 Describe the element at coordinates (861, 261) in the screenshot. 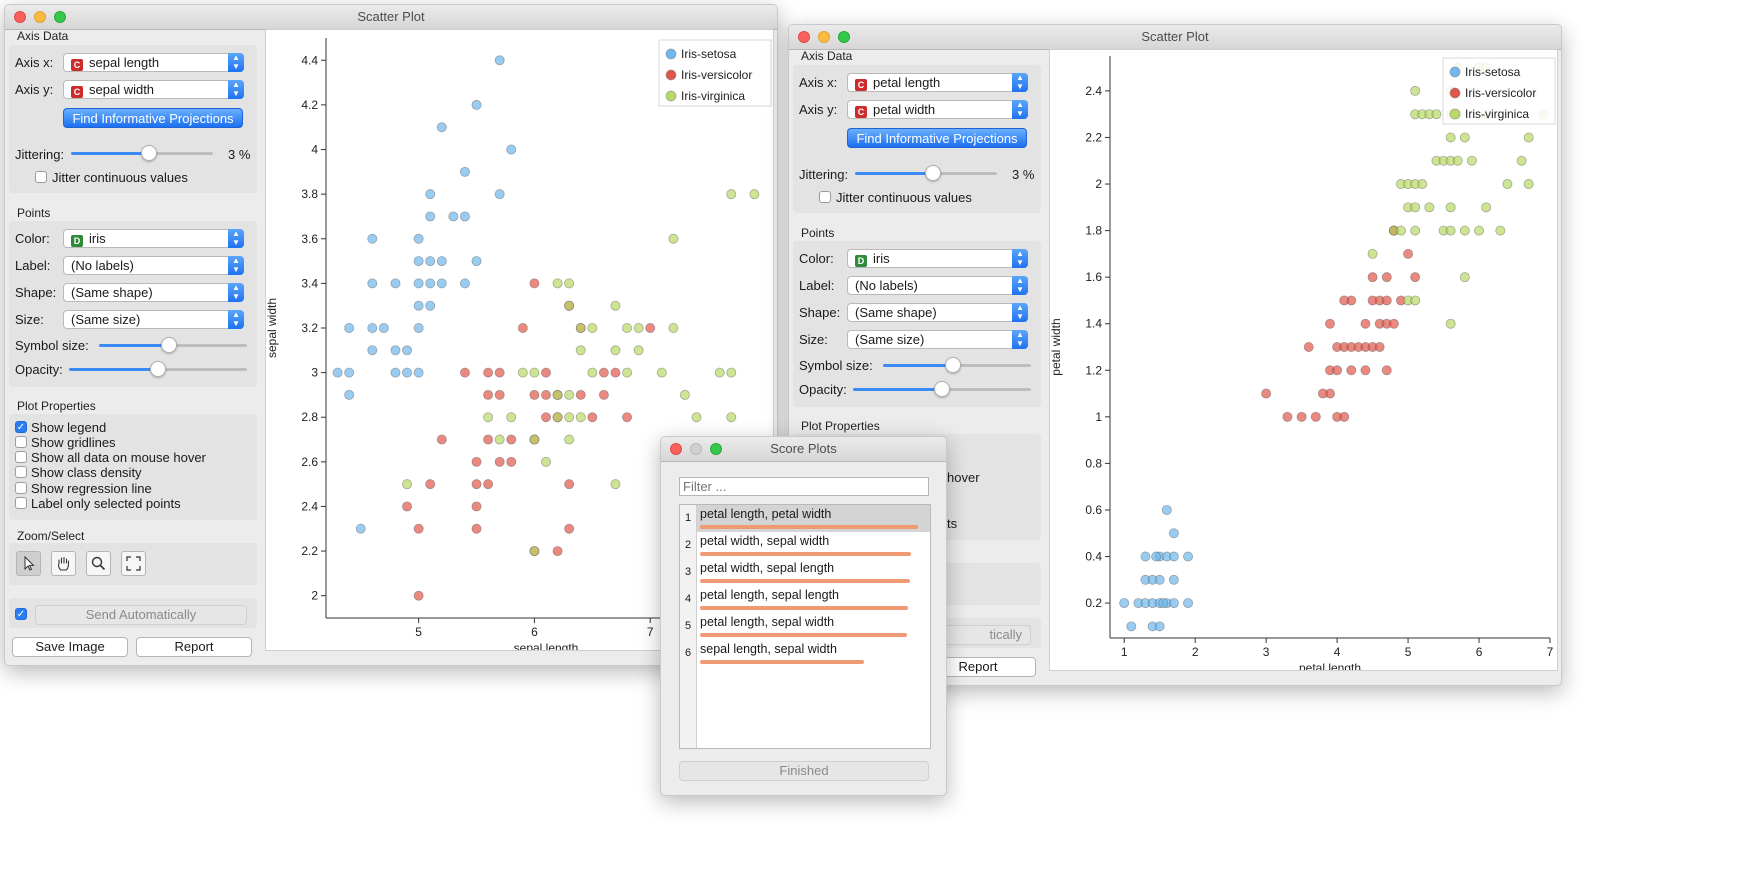

I see `discrete-badge: D` at that location.